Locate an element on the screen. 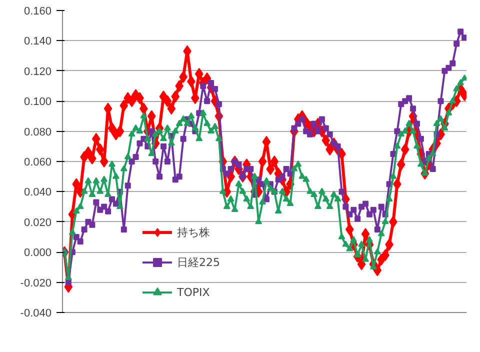 The width and height of the screenshot is (480, 352). y-tick-label: 0.160 is located at coordinates (38, 12).